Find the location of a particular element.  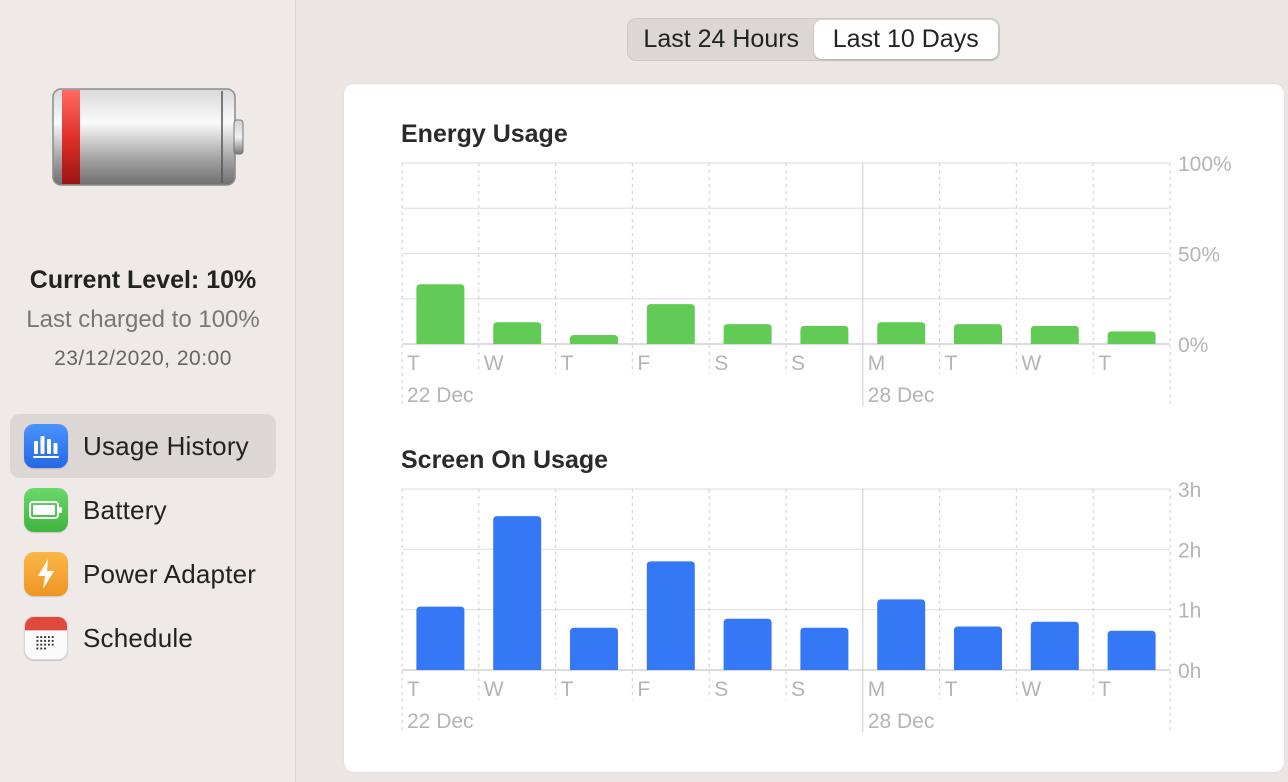

sidebar-item-label: Schedule is located at coordinates (138, 637).